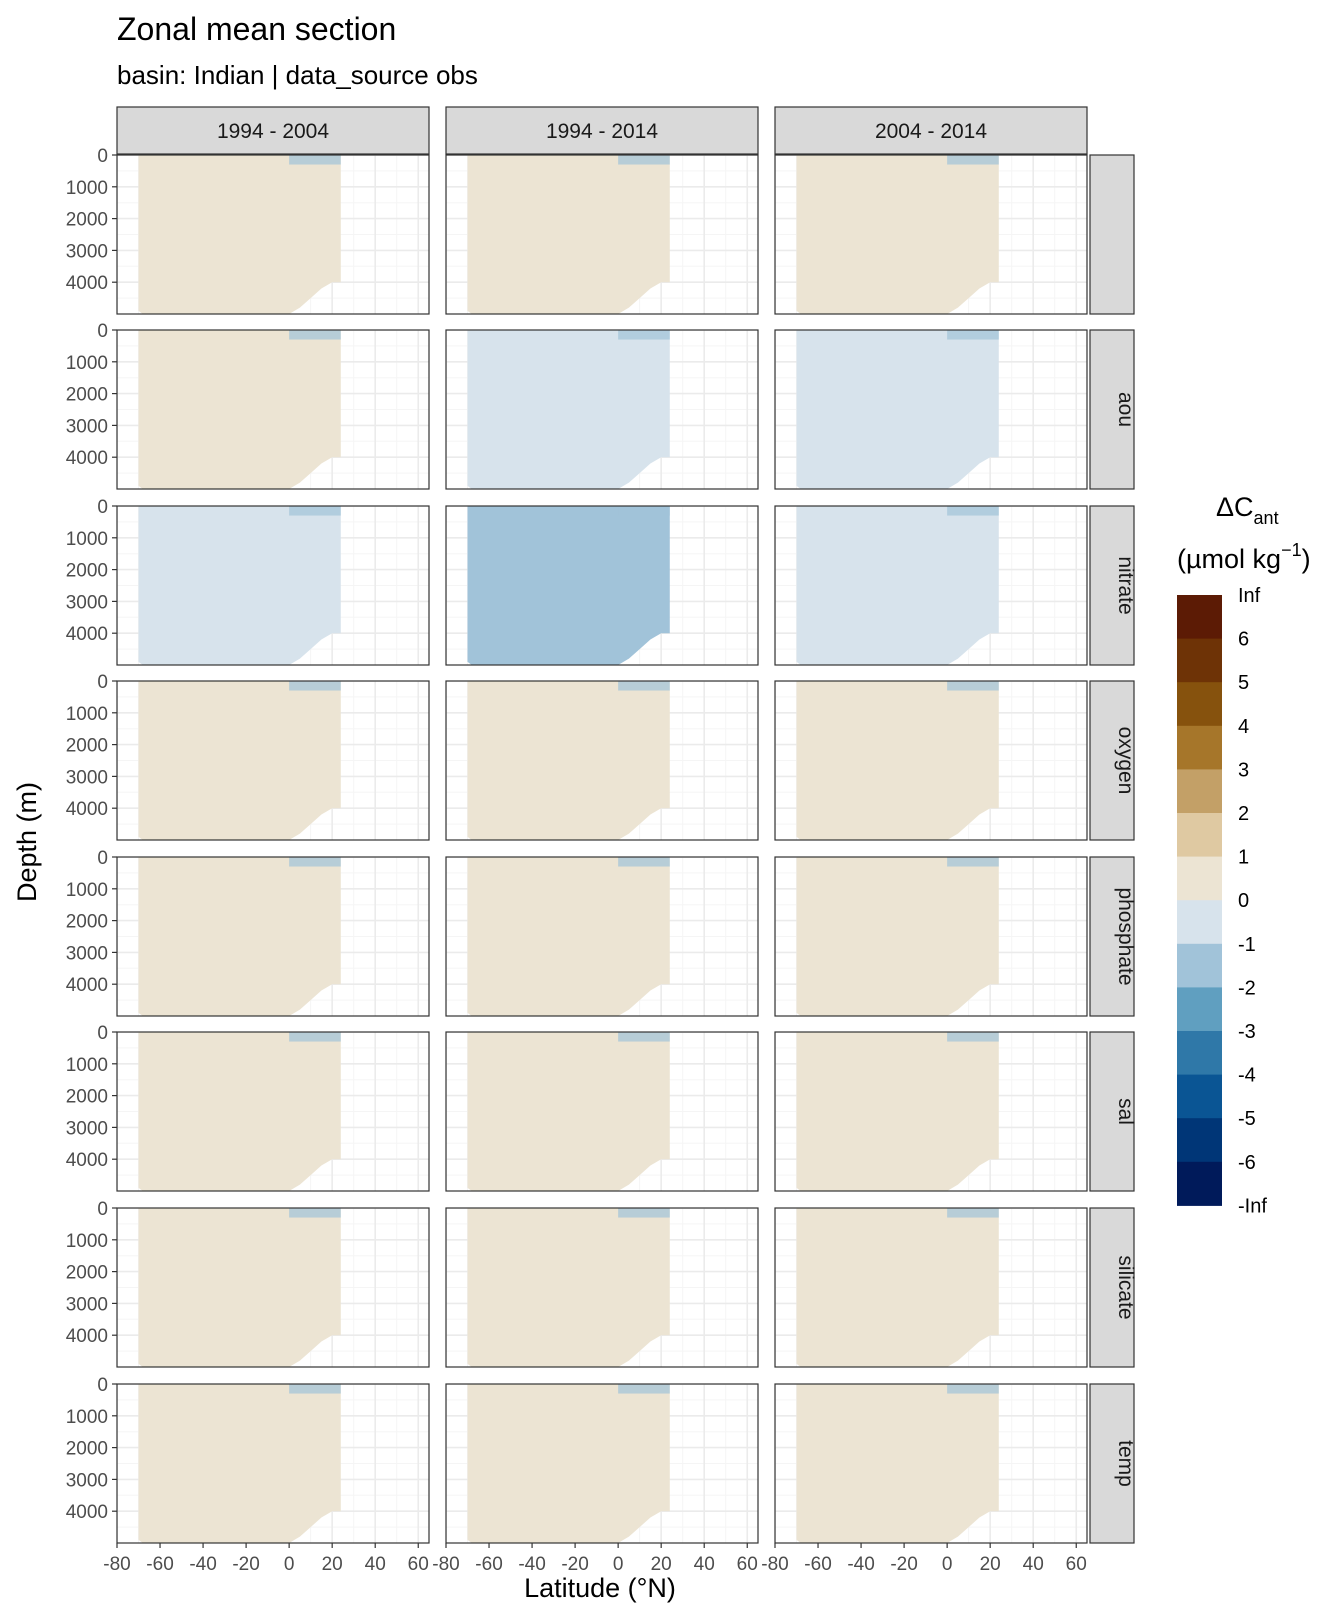 Image resolution: width=1344 pixels, height=1612 pixels. I want to click on row-strip: temp, so click(1113, 1463).